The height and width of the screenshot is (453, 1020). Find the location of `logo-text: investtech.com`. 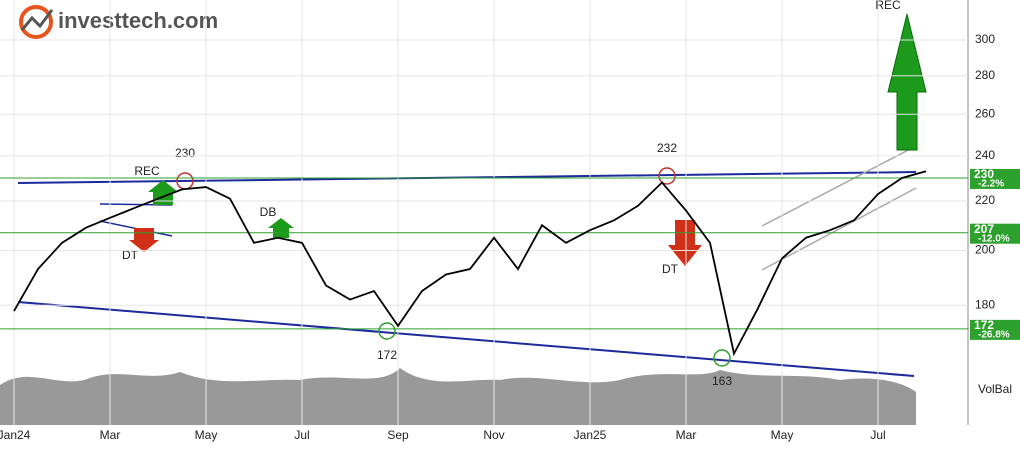

logo-text: investtech.com is located at coordinates (138, 20).